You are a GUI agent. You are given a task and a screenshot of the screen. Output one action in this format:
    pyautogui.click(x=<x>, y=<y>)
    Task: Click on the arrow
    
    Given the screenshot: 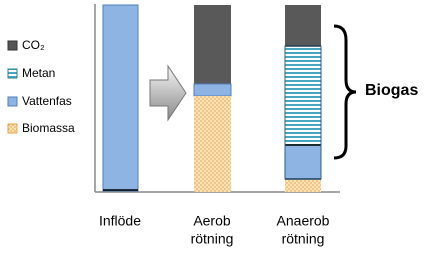 What is the action you would take?
    pyautogui.click(x=168, y=93)
    